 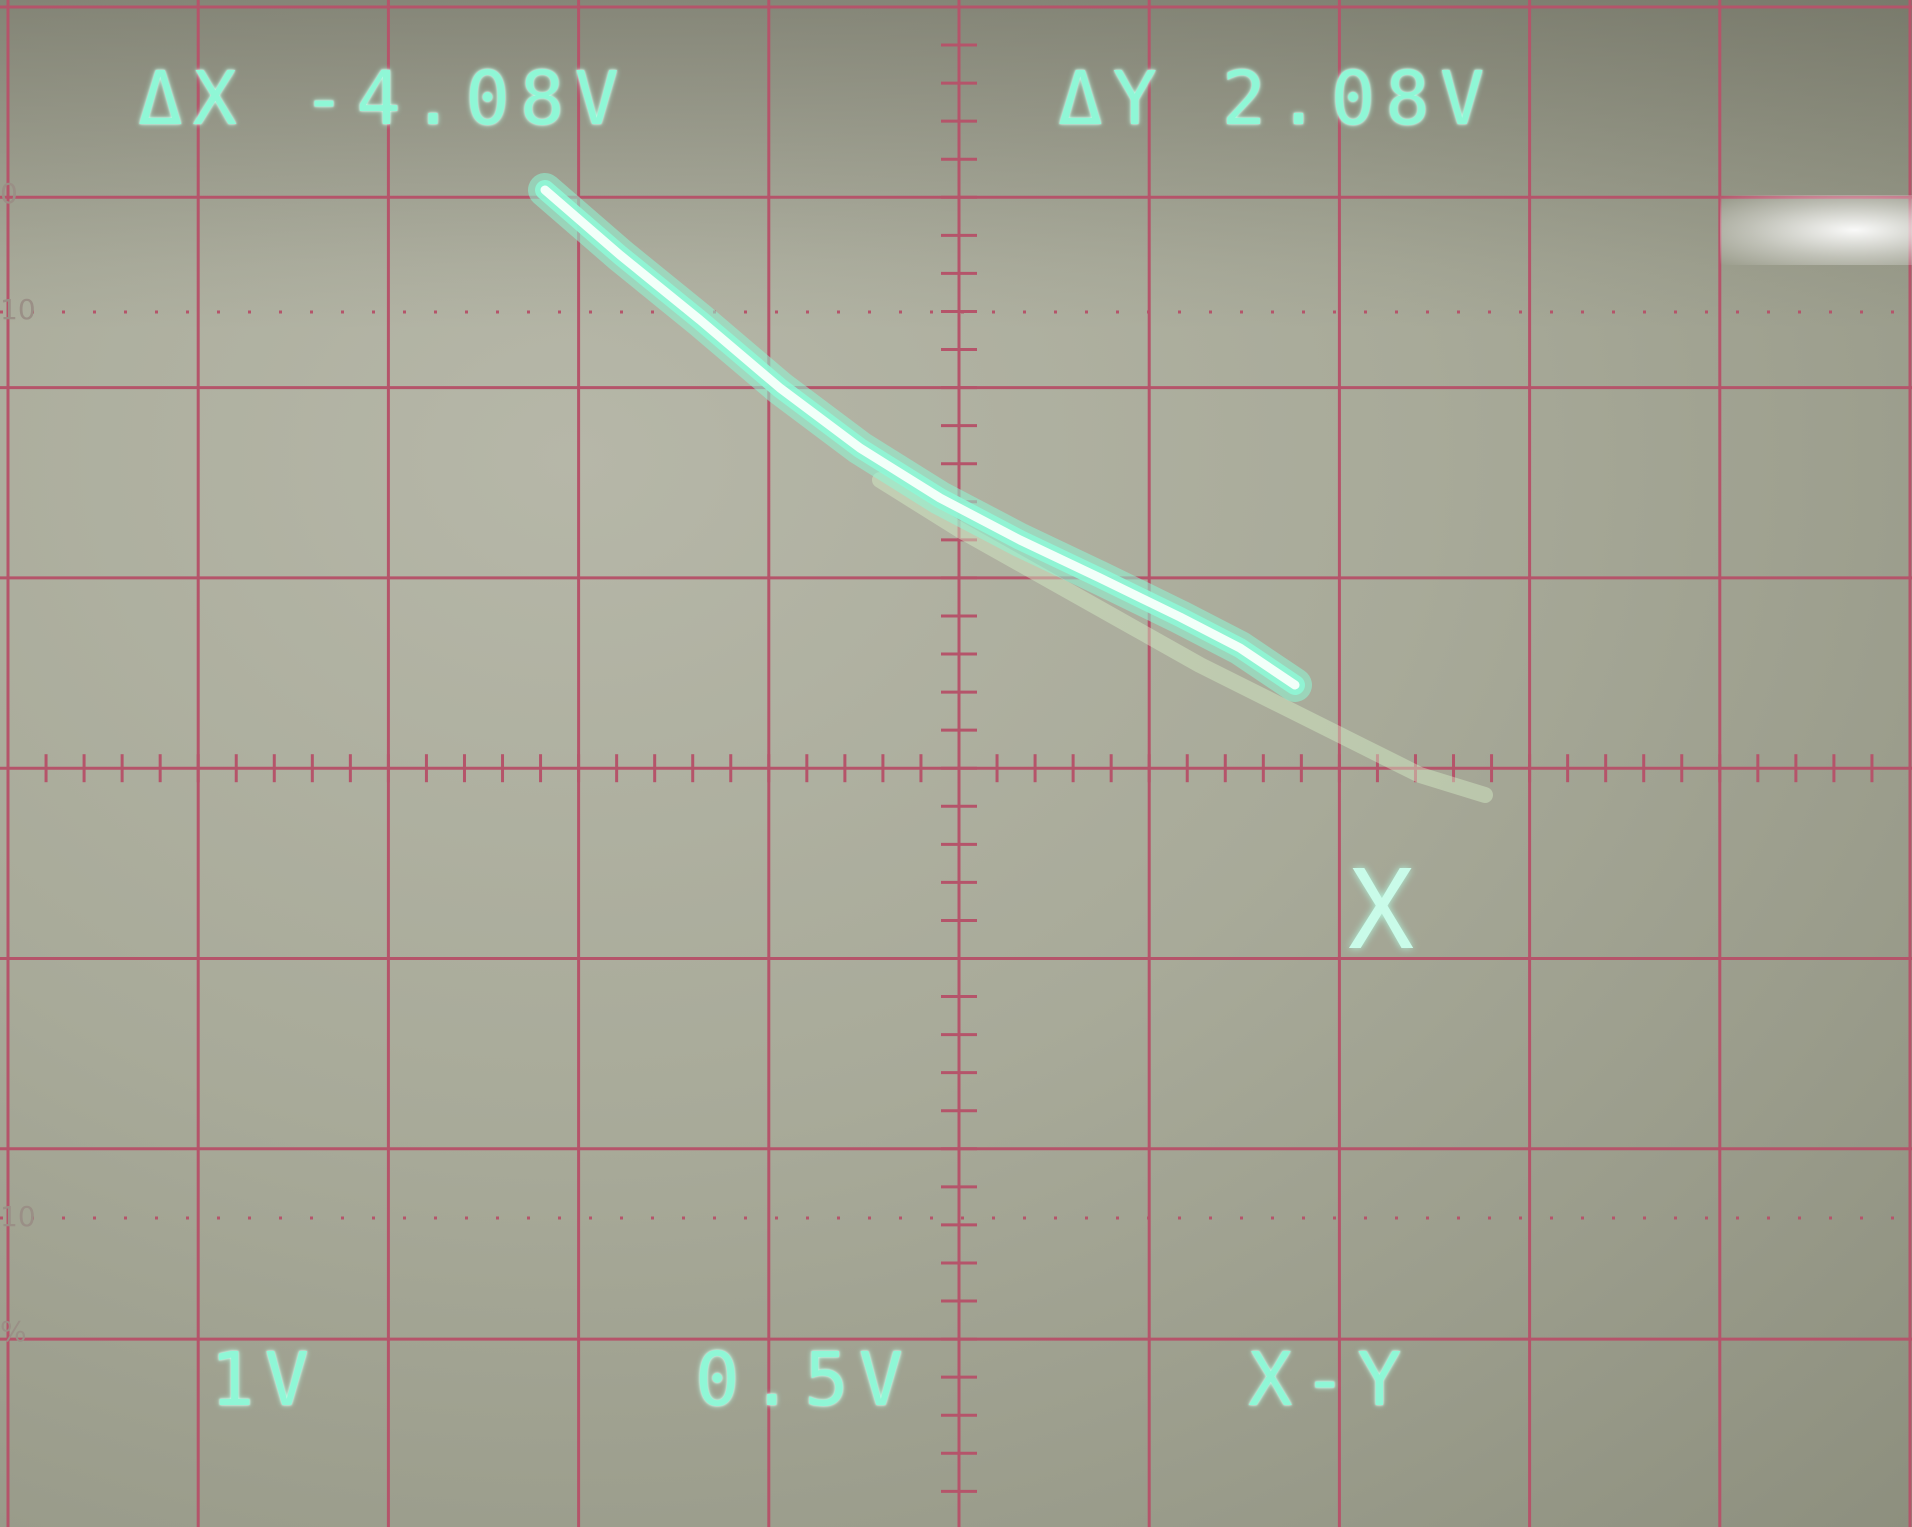 What do you see at coordinates (13, 1331) in the screenshot?
I see `edge-label-percent: %` at bounding box center [13, 1331].